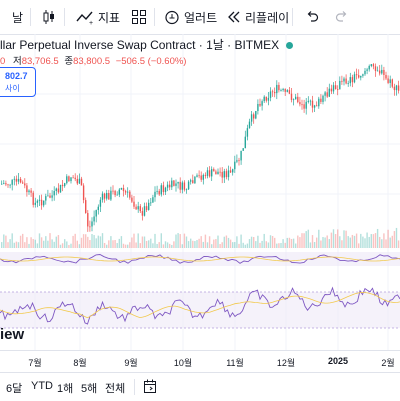  What do you see at coordinates (30, 17) in the screenshot?
I see `toolbar-divider` at bounding box center [30, 17].